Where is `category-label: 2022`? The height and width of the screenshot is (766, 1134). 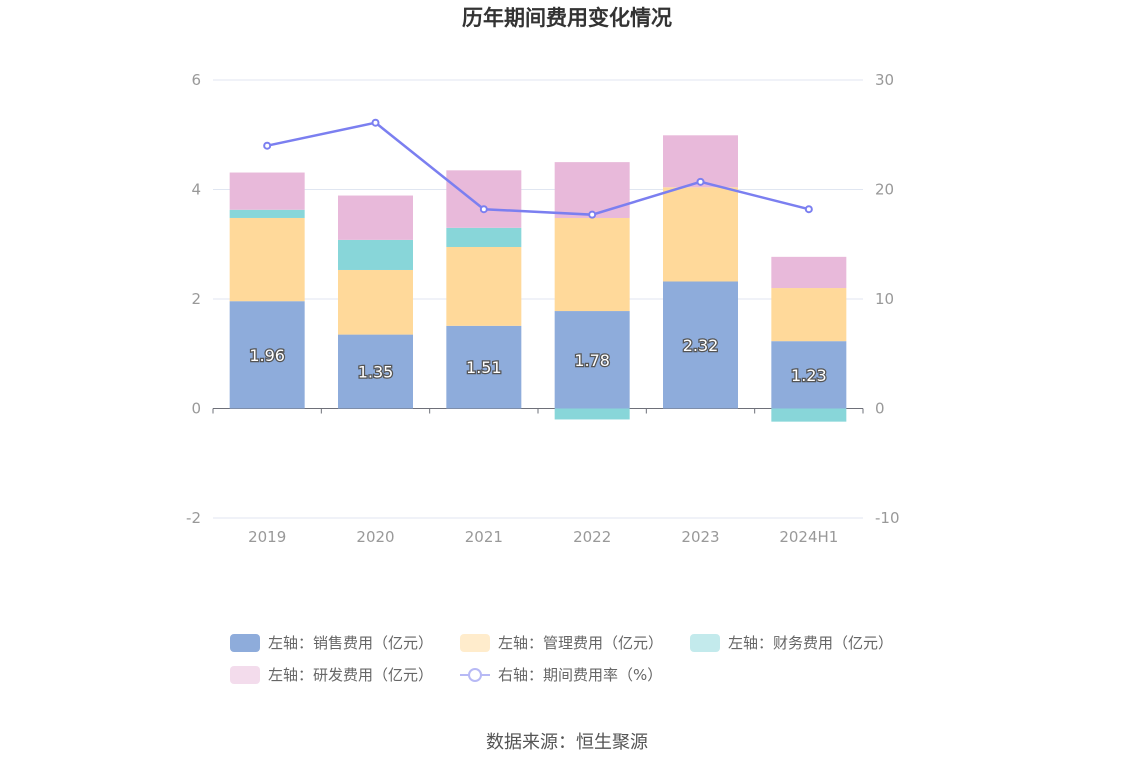 category-label: 2022 is located at coordinates (592, 537).